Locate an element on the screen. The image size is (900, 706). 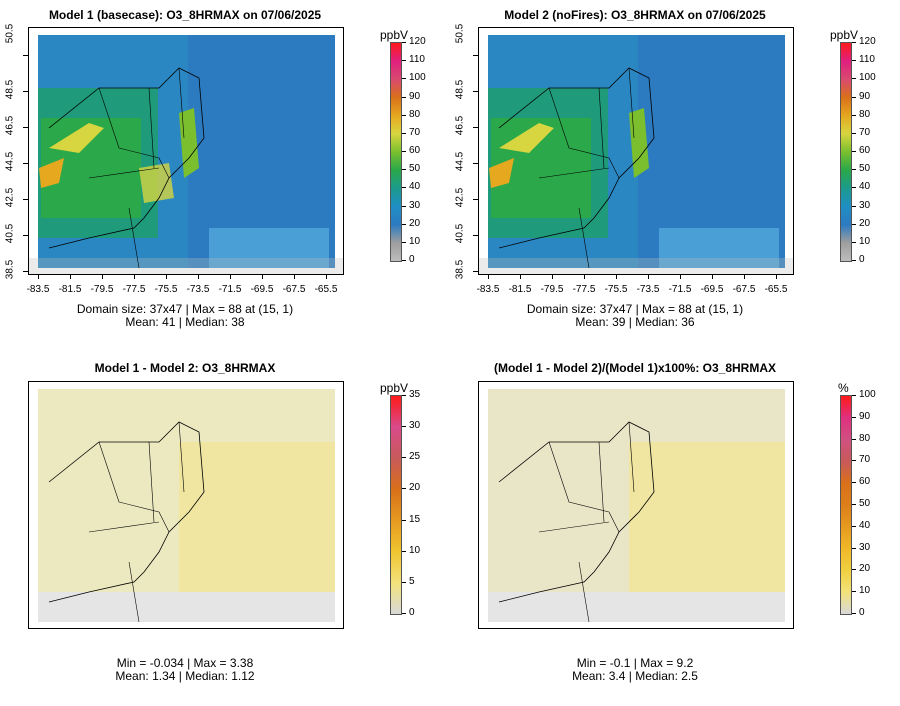
stats-line-2: Mean: 41 | Median: 38 is located at coordinates (185, 322).